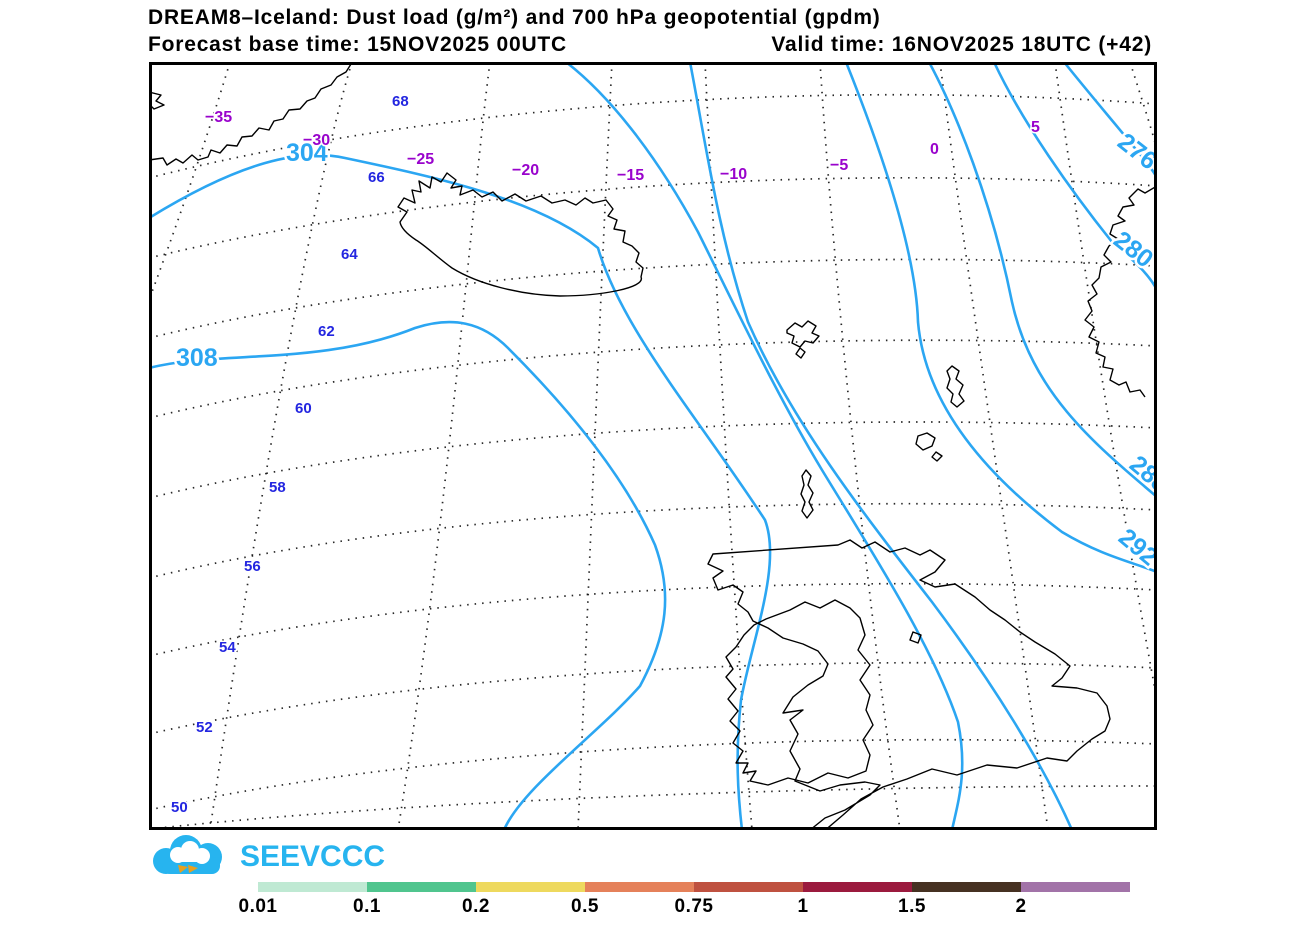  Describe the element at coordinates (179, 807) in the screenshot. I see `svg-text: 50` at that location.